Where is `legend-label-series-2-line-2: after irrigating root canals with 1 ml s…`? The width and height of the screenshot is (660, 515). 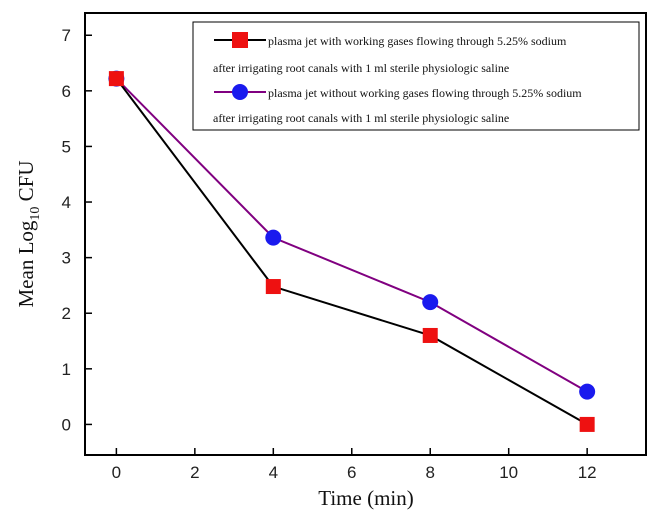 legend-label-series-2-line-2: after irrigating root canals with 1 ml s… is located at coordinates (361, 118).